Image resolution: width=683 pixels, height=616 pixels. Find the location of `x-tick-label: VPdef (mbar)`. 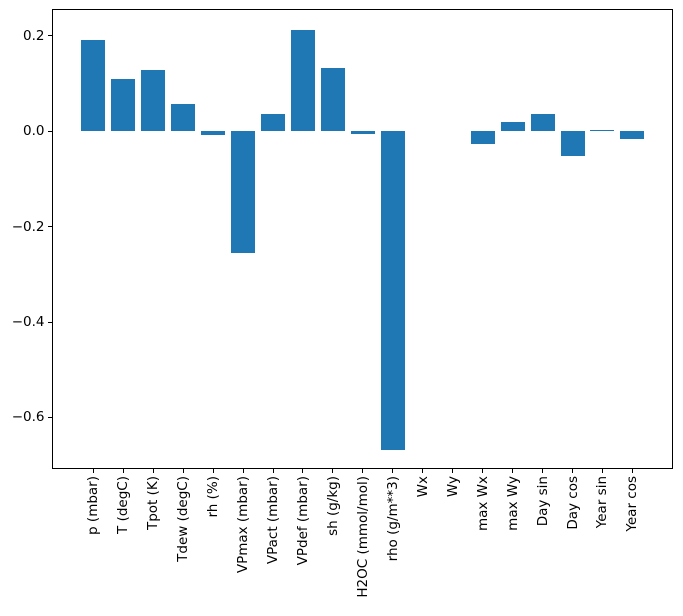

x-tick-label: VPdef (mbar) is located at coordinates (302, 520).